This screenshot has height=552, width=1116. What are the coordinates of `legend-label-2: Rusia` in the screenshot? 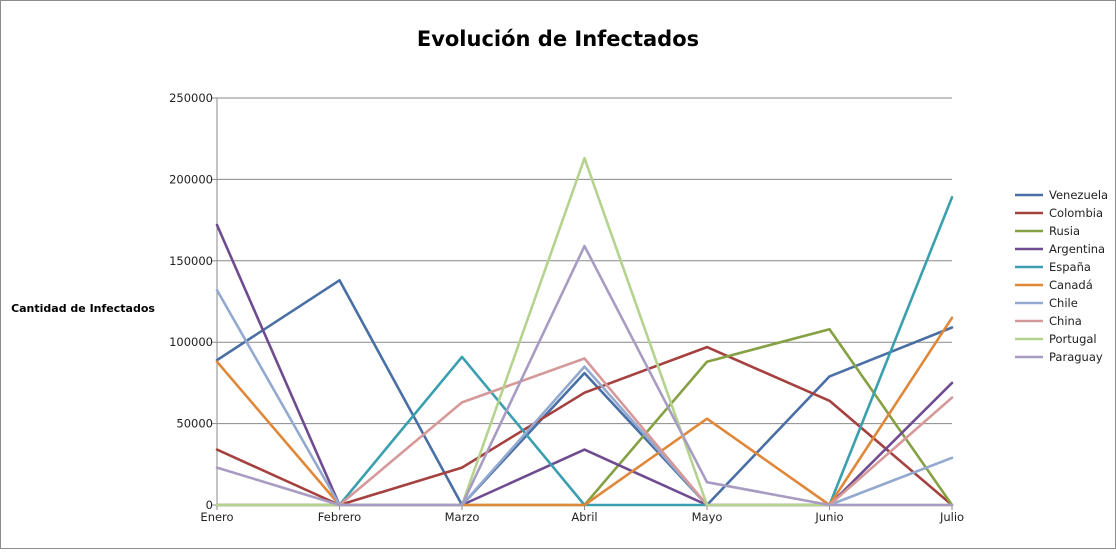 It's located at (1064, 231).